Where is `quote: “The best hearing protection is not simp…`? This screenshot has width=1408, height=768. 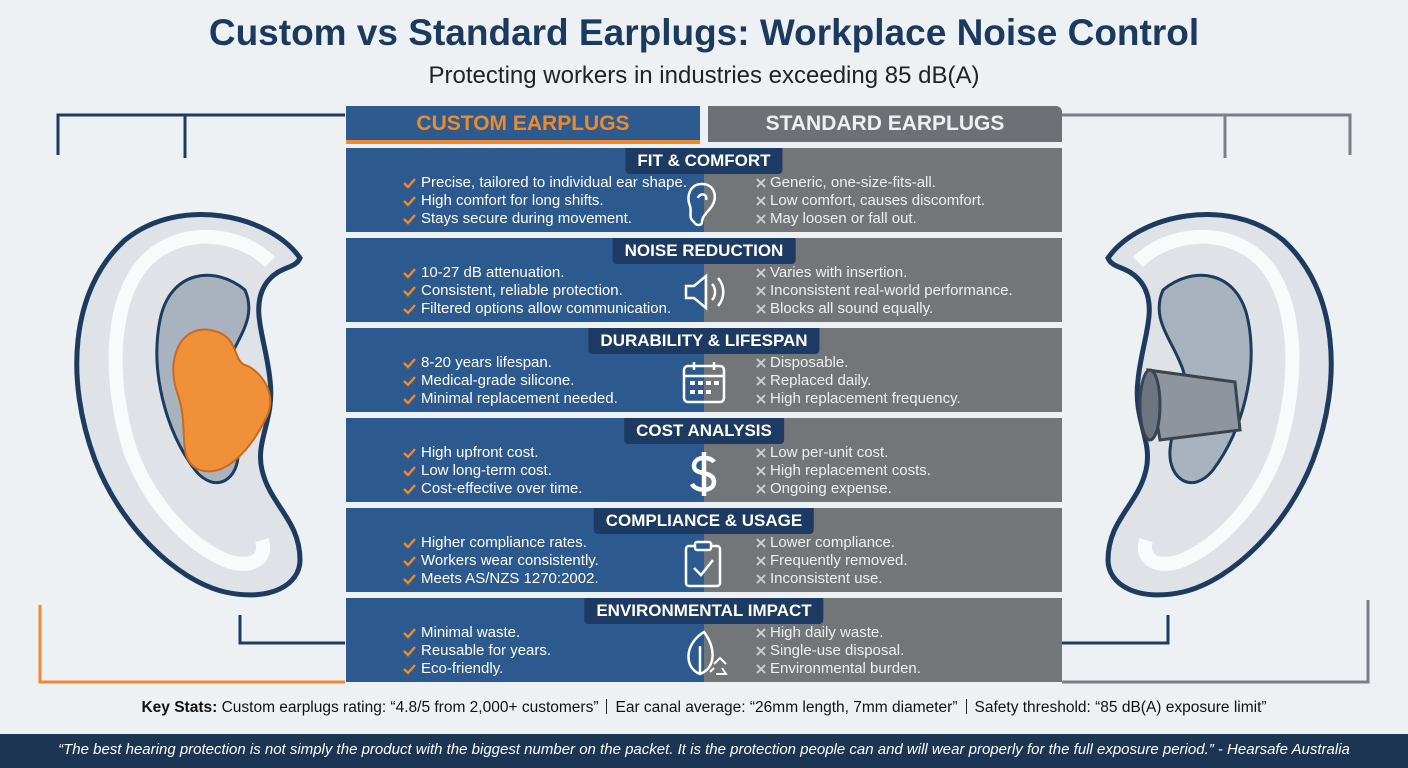 quote: “The best hearing protection is not simp… is located at coordinates (704, 749).